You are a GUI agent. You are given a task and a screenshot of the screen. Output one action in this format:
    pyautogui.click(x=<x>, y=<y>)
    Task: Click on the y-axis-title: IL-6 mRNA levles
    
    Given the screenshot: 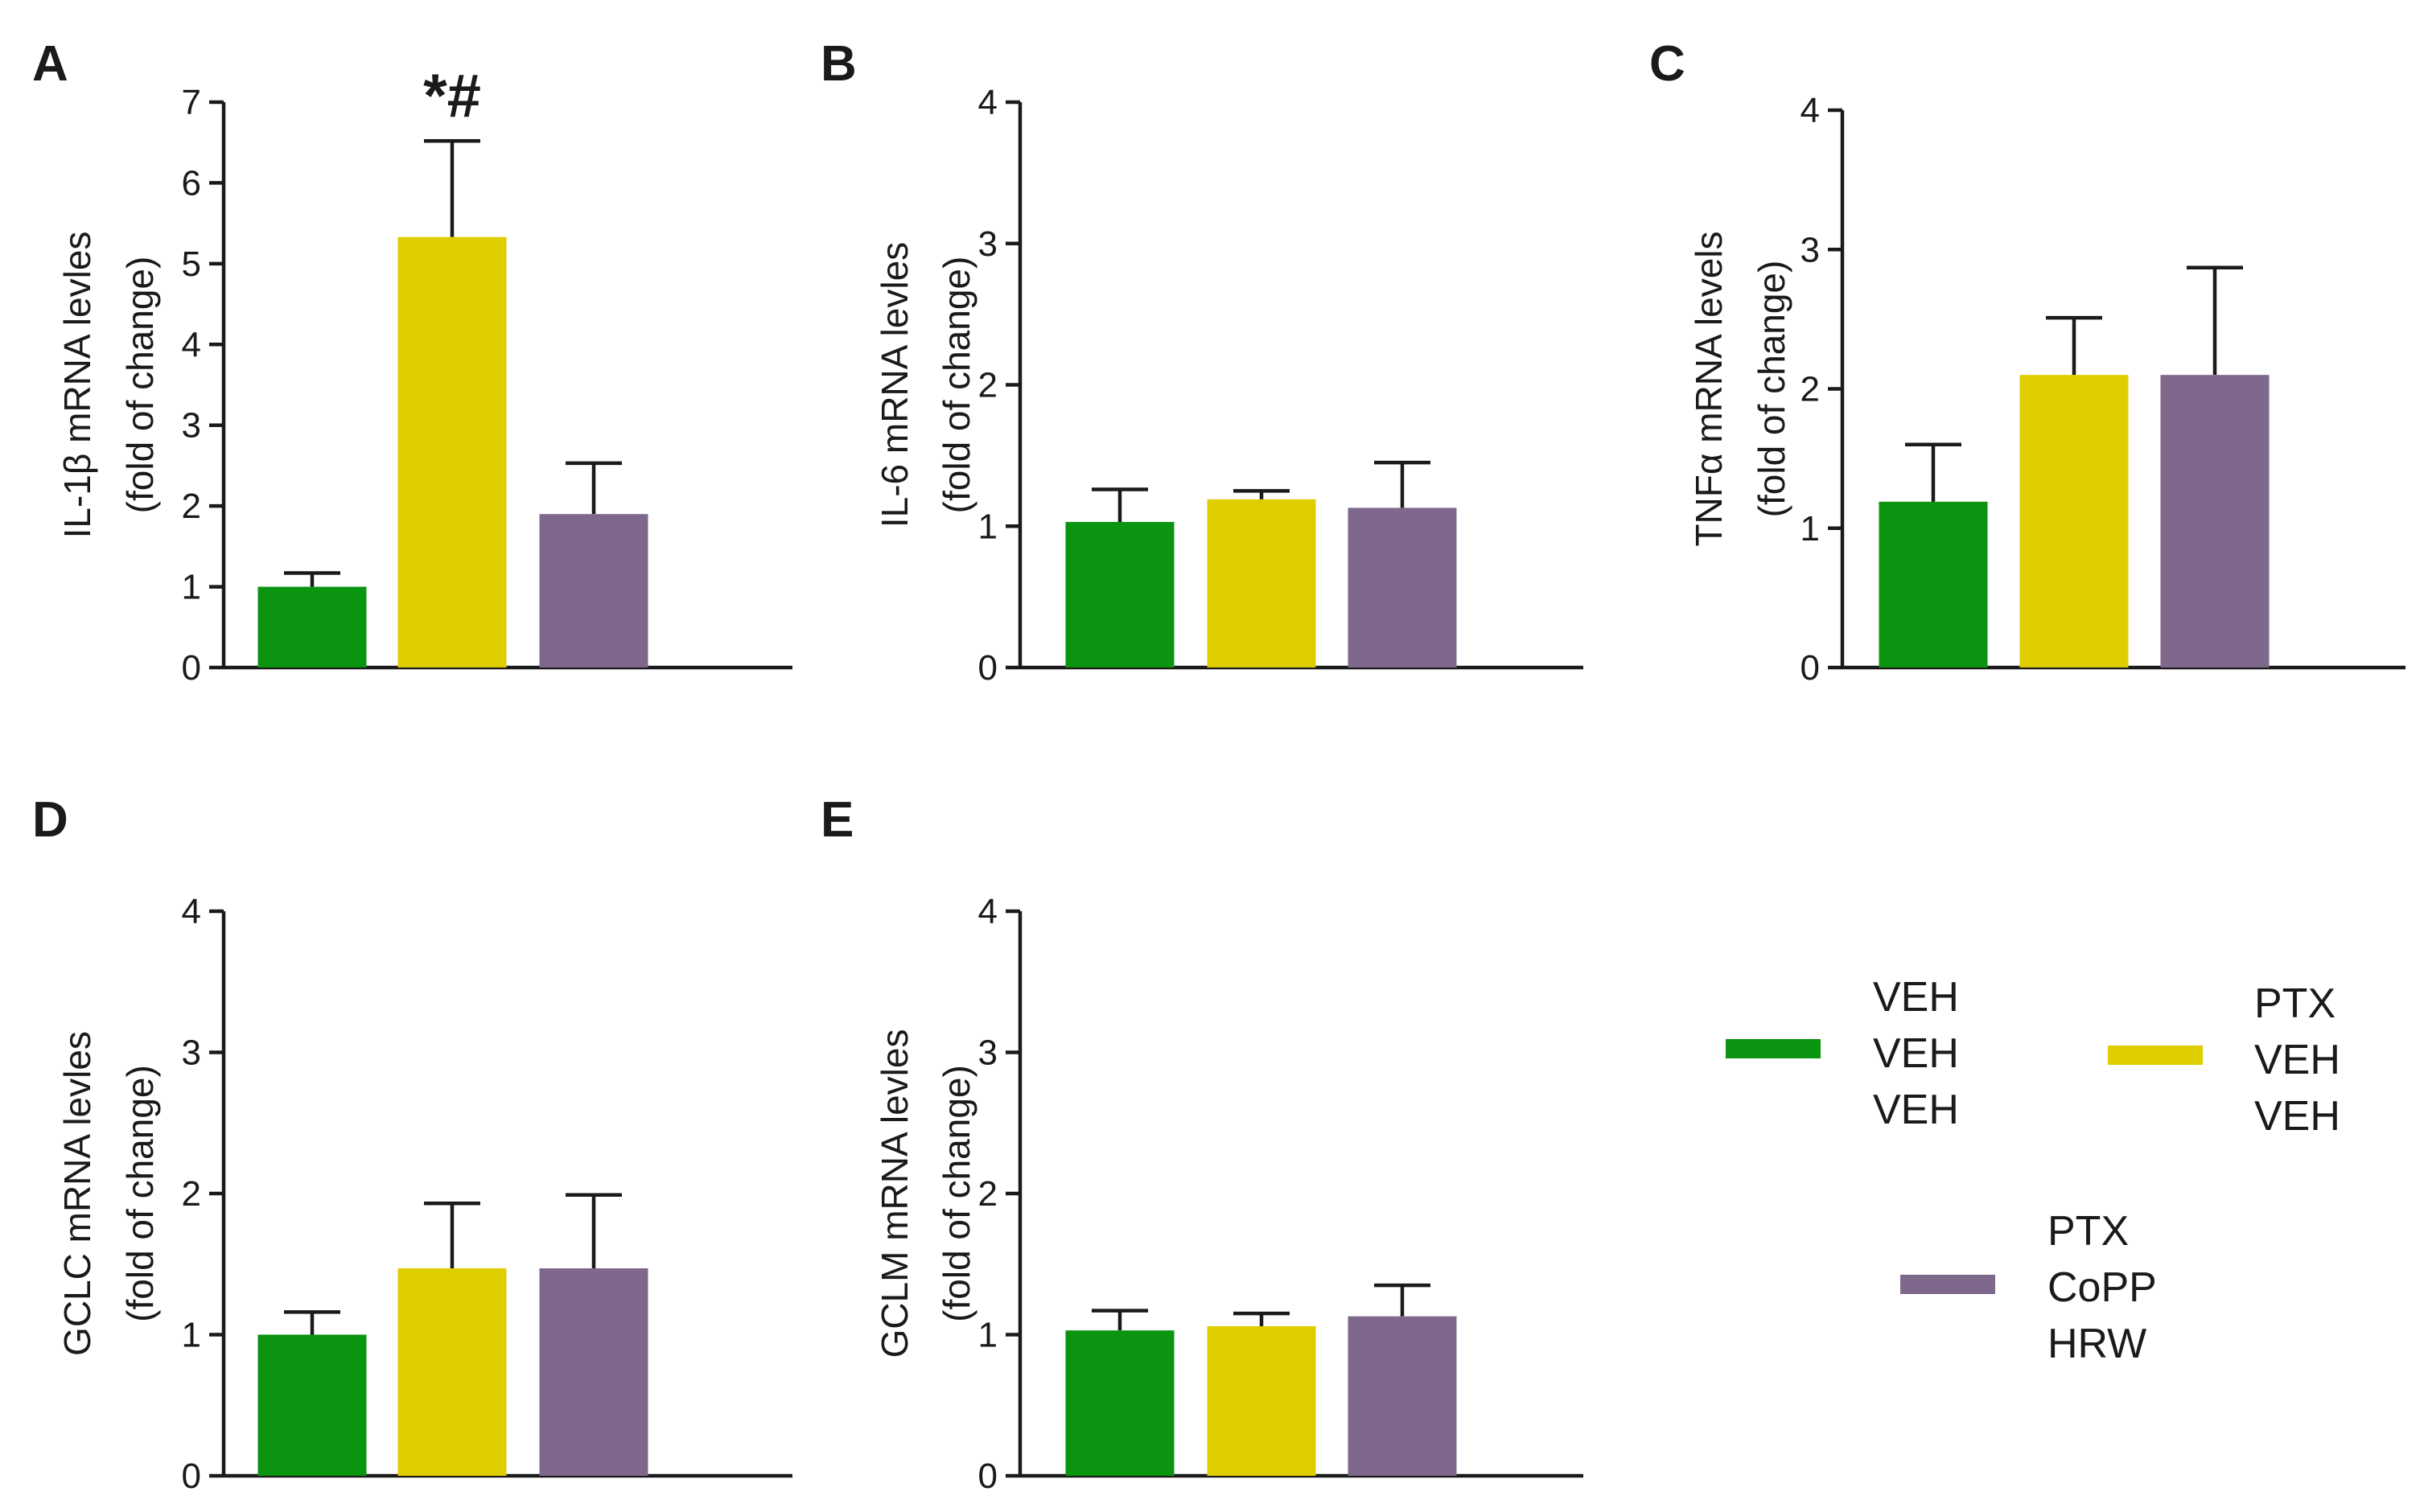 What is the action you would take?
    pyautogui.click(x=895, y=385)
    